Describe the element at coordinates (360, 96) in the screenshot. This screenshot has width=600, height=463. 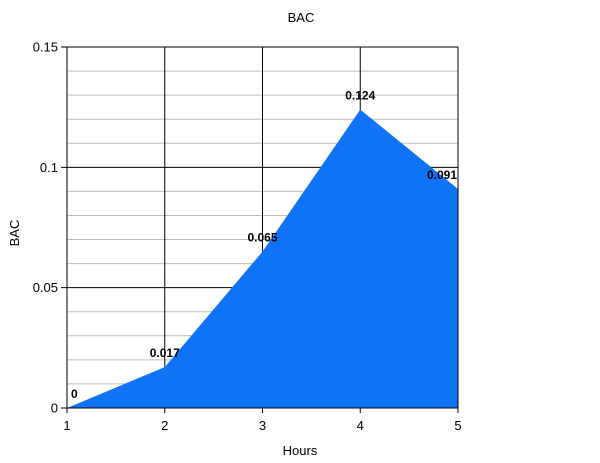
I see `data-label: 0.124` at that location.